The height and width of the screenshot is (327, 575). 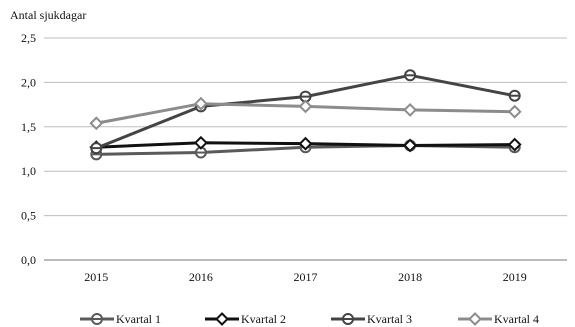 What do you see at coordinates (28, 38) in the screenshot?
I see `y-tick-label: 2,5` at bounding box center [28, 38].